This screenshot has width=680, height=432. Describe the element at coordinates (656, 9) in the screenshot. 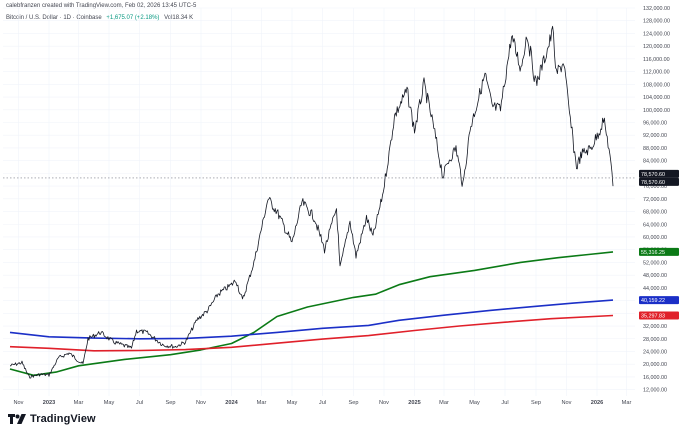

I see `y-tick-label: 132,000.00` at that location.